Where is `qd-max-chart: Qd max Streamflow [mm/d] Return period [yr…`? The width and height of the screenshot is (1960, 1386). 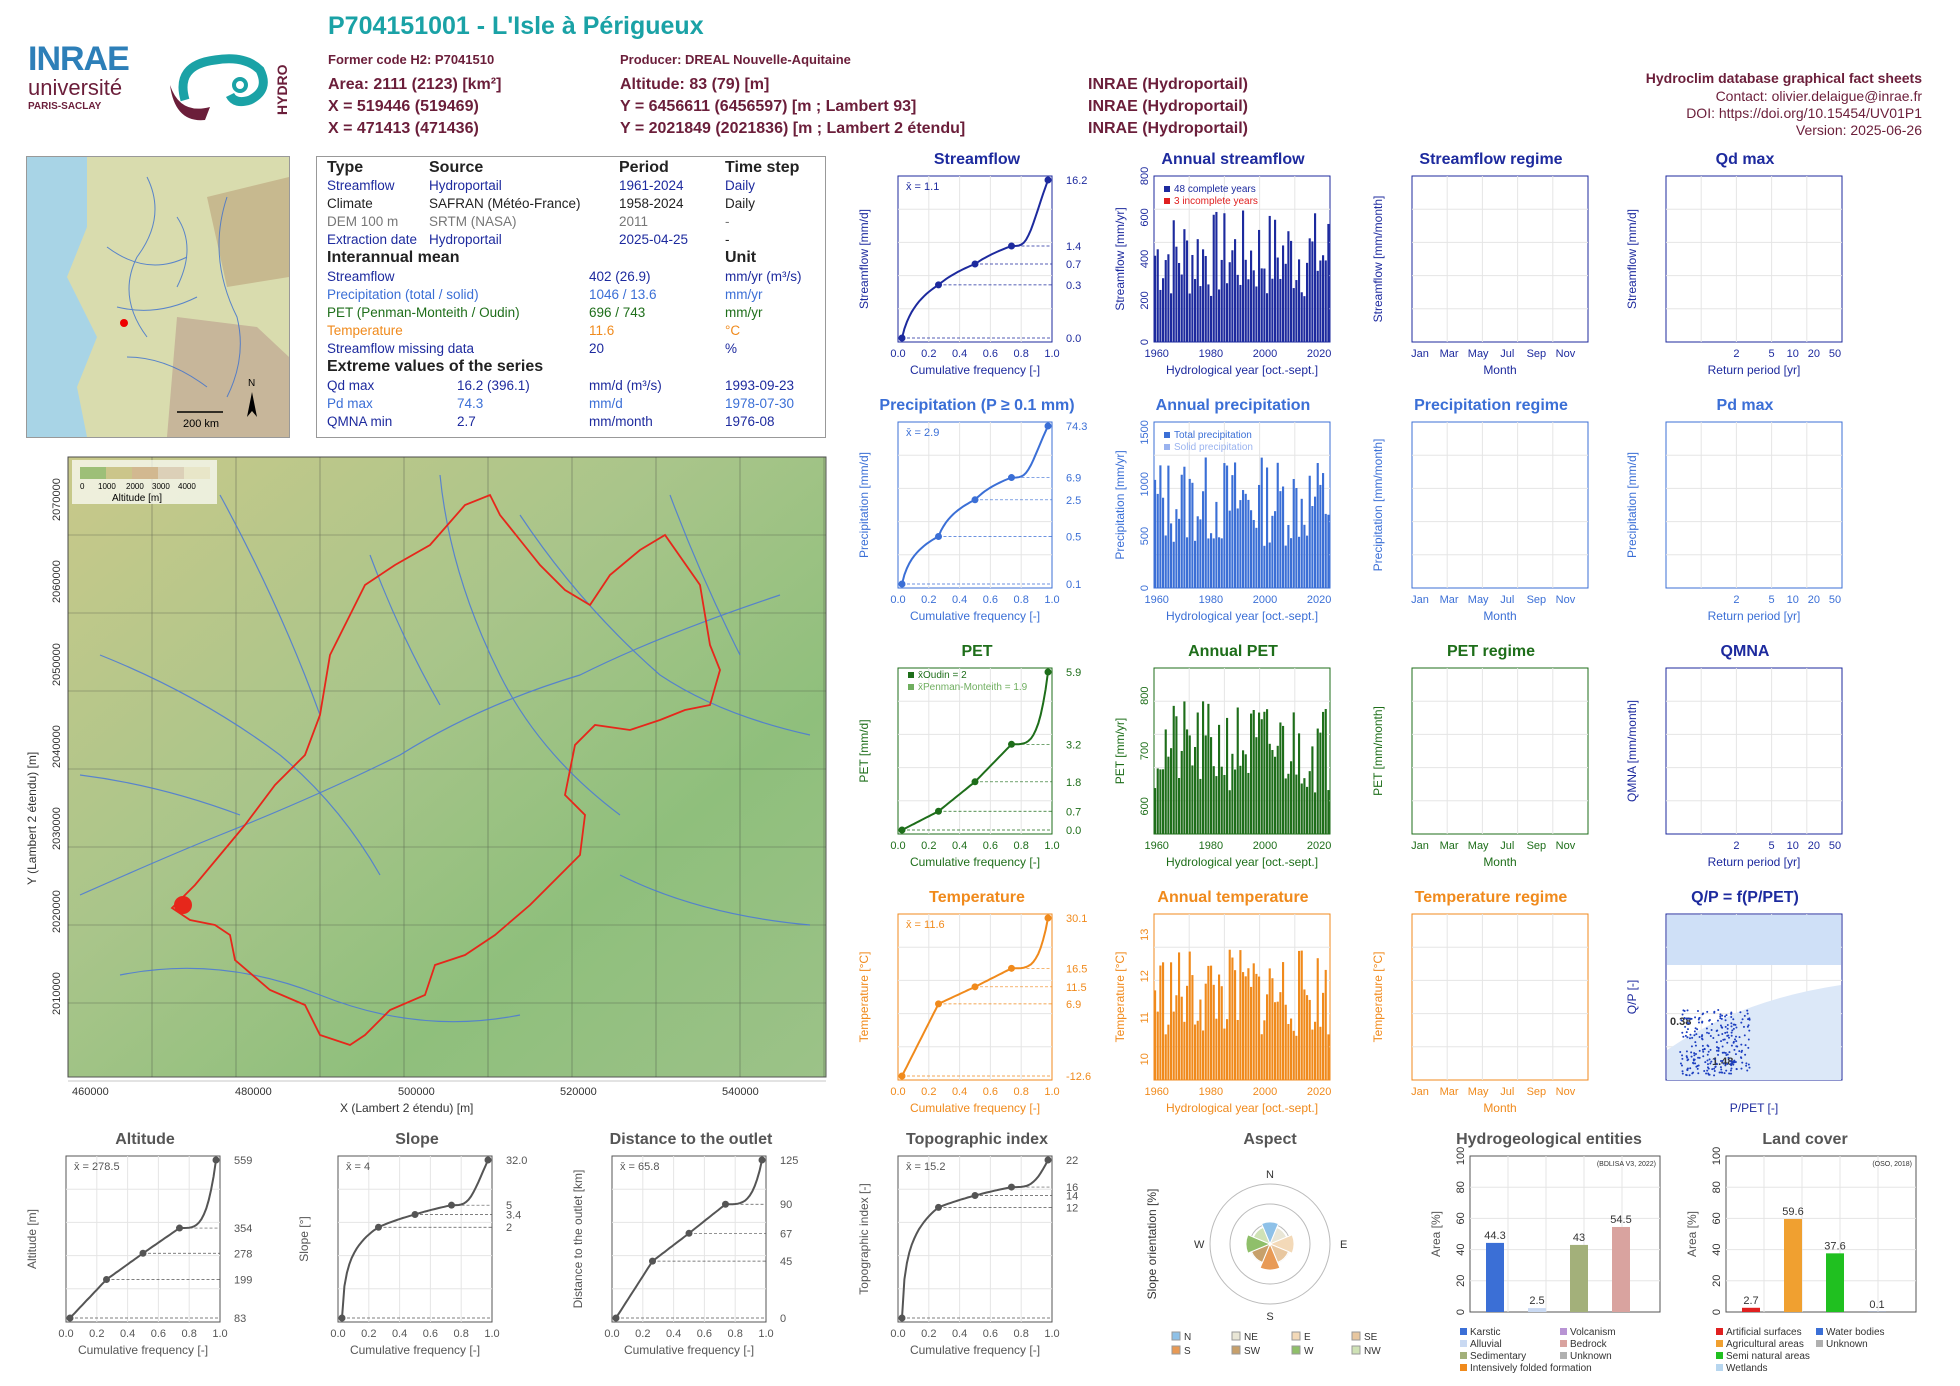 qd-max-chart: Qd max Streamflow [mm/d] Return period [yr… is located at coordinates (1734, 264).